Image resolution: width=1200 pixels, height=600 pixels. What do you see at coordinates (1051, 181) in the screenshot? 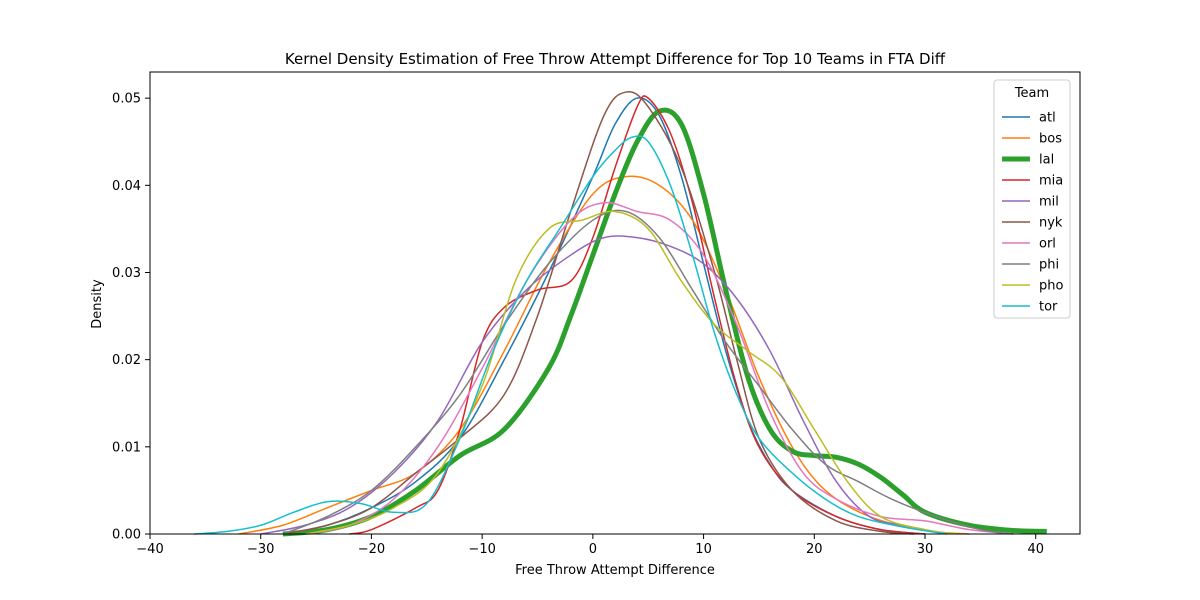
I see `legend-label-mia: mia` at bounding box center [1051, 181].